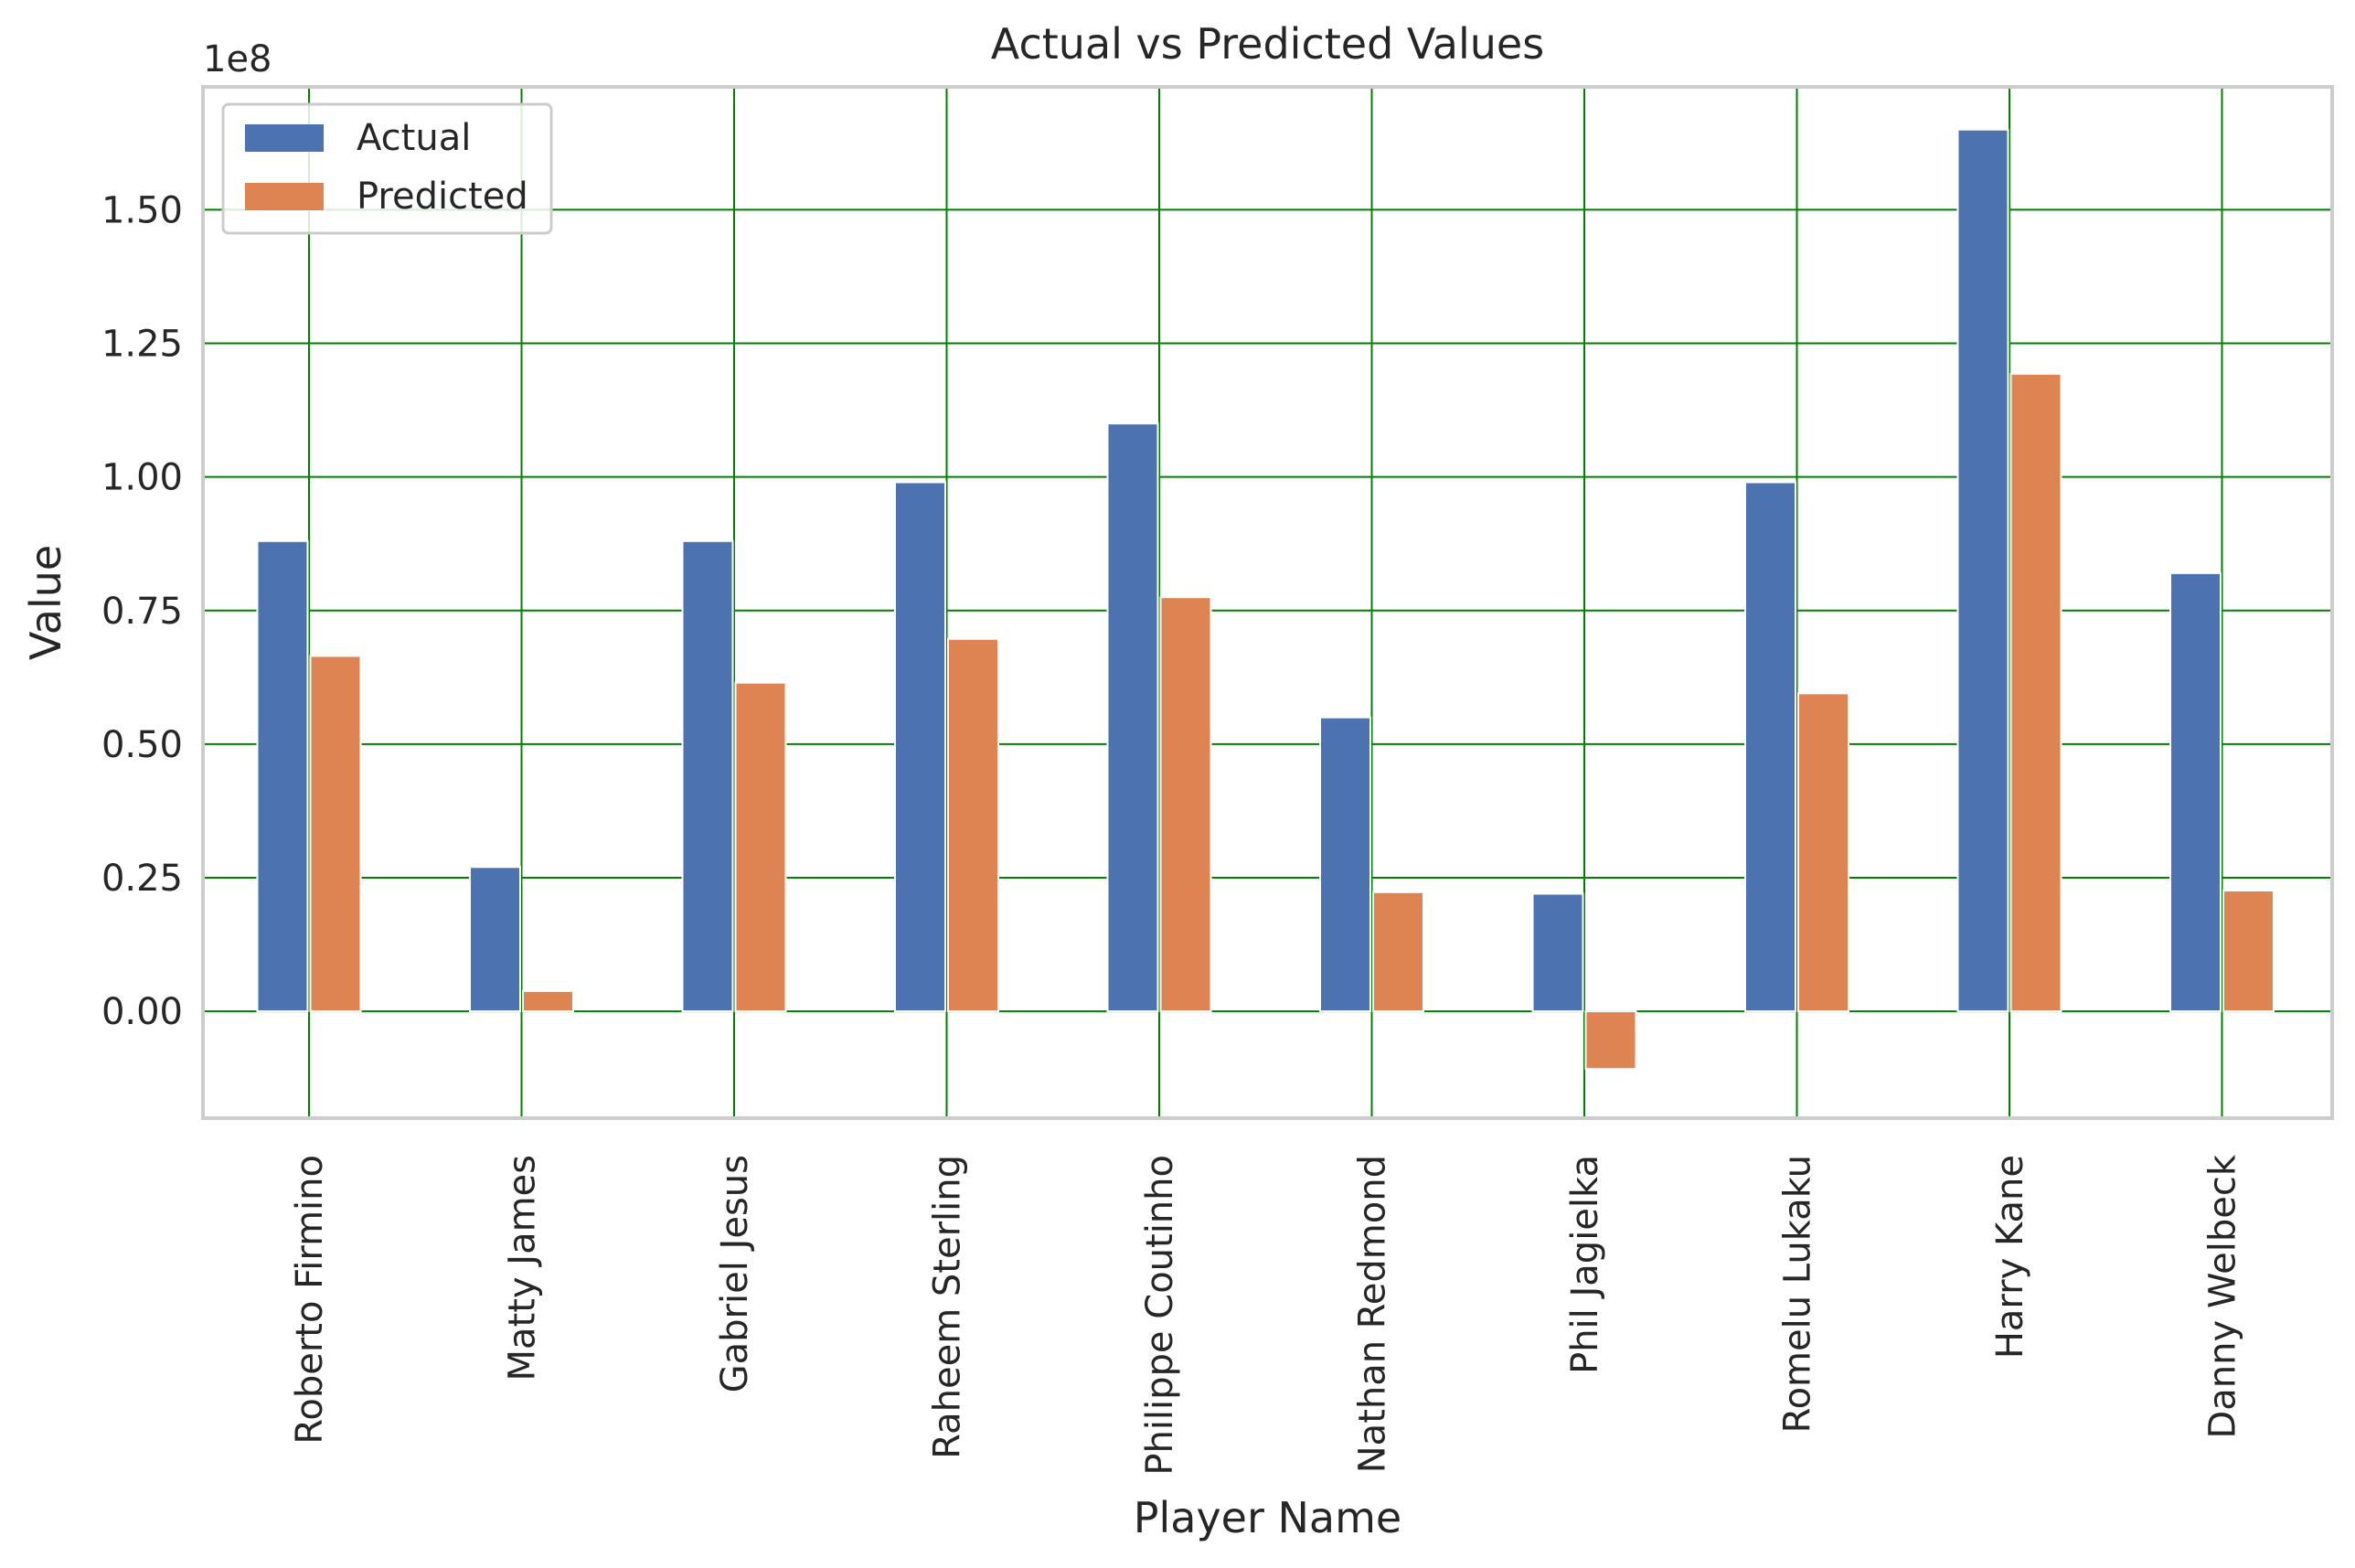 Image resolution: width=2355 pixels, height=1568 pixels. Describe the element at coordinates (237, 59) in the screenshot. I see `y-axis-offset-label: 1e8` at that location.